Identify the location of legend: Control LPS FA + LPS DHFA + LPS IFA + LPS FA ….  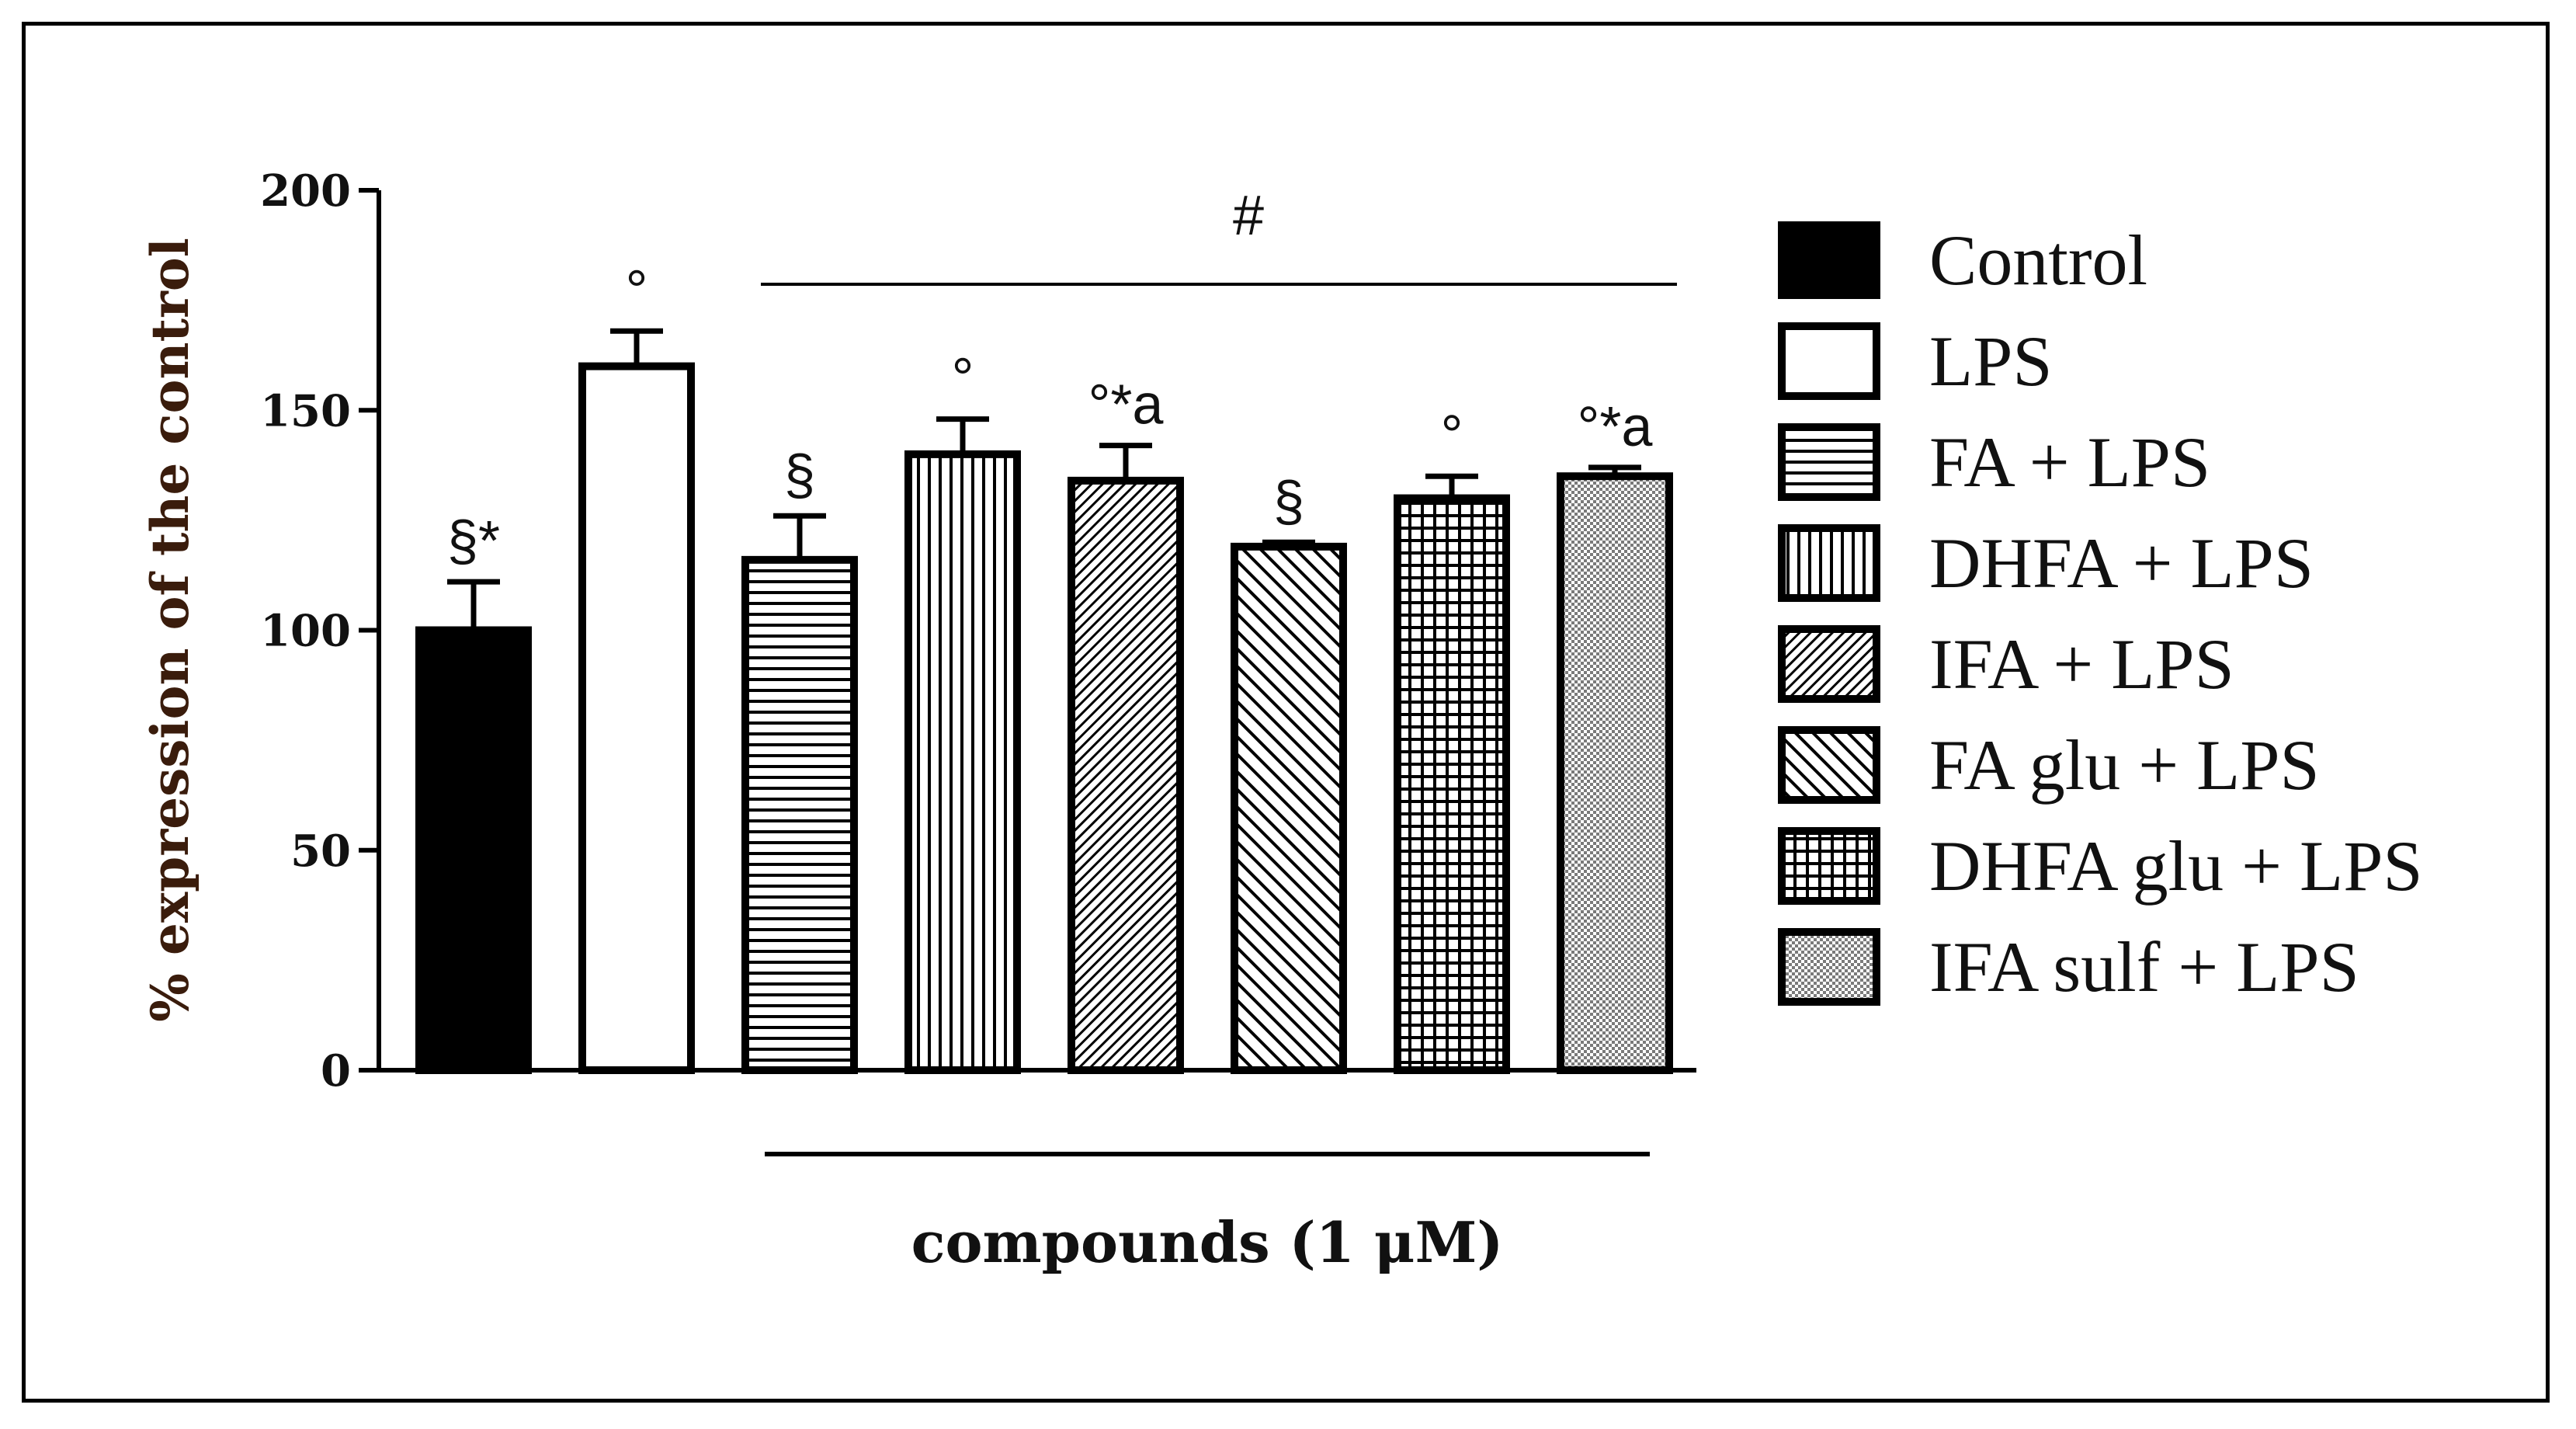
(2100, 614).